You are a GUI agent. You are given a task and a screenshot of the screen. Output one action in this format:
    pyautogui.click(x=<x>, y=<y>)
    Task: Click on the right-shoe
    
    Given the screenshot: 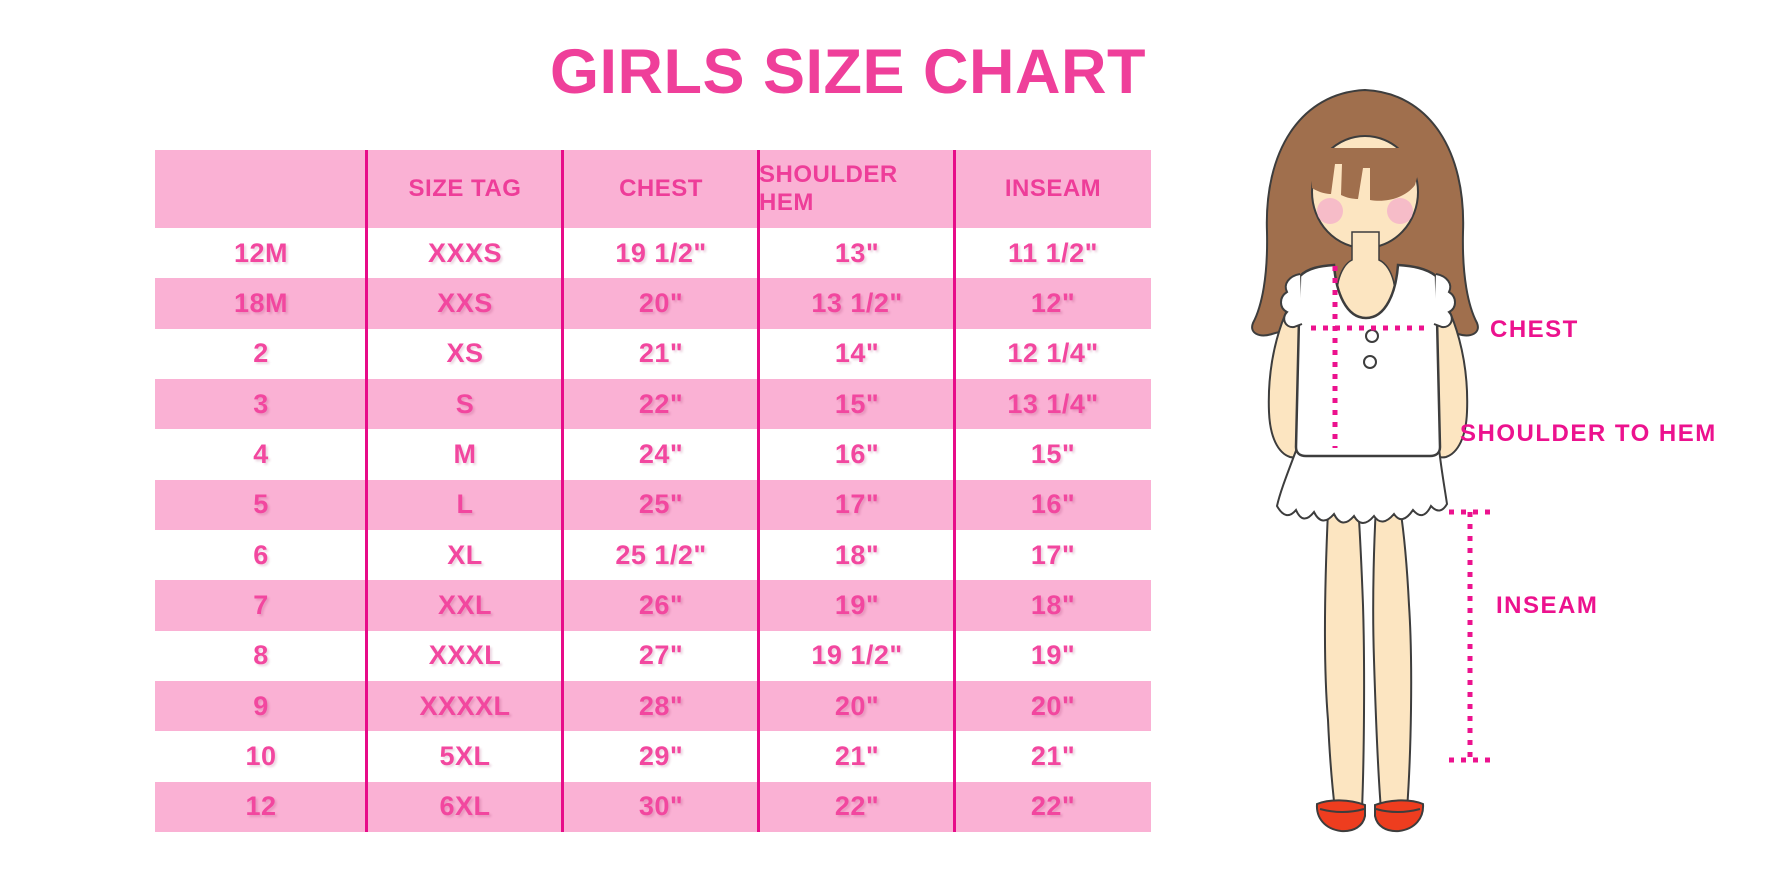 What is the action you would take?
    pyautogui.click(x=1399, y=816)
    